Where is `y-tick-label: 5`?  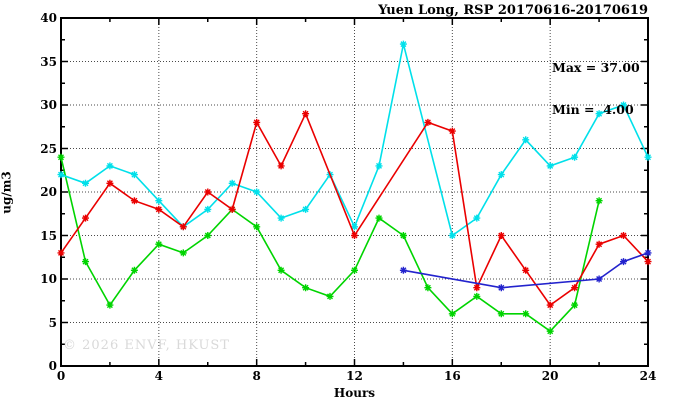 y-tick-label: 5 is located at coordinates (52, 322).